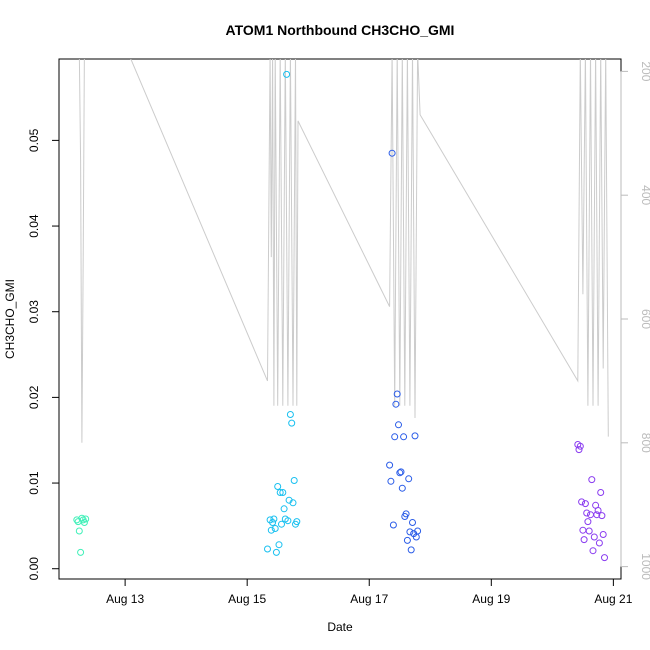 This screenshot has height=650, width=650. Describe the element at coordinates (644, 566) in the screenshot. I see `right-tick-label: 1000` at that location.